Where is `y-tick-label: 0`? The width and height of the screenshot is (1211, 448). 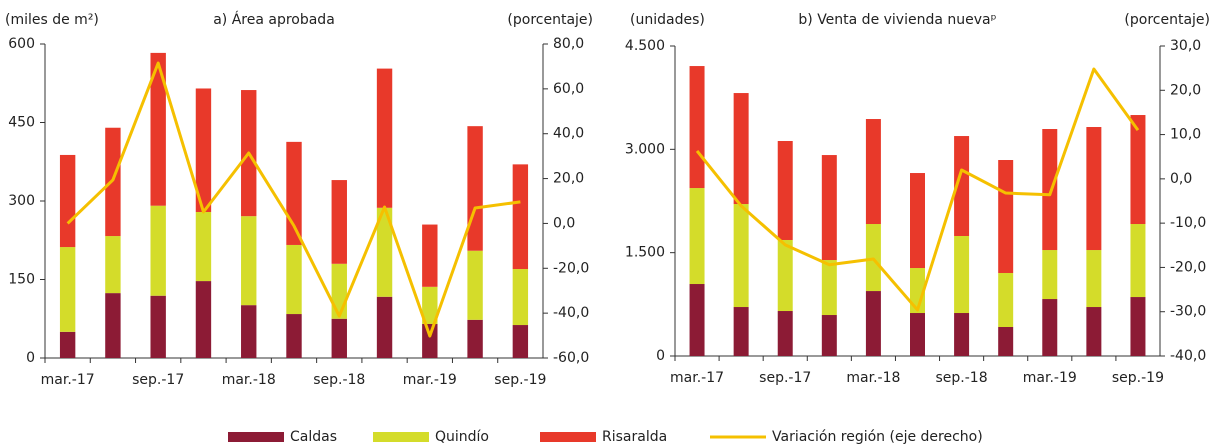
y-tick-label: 0 is located at coordinates (660, 356).